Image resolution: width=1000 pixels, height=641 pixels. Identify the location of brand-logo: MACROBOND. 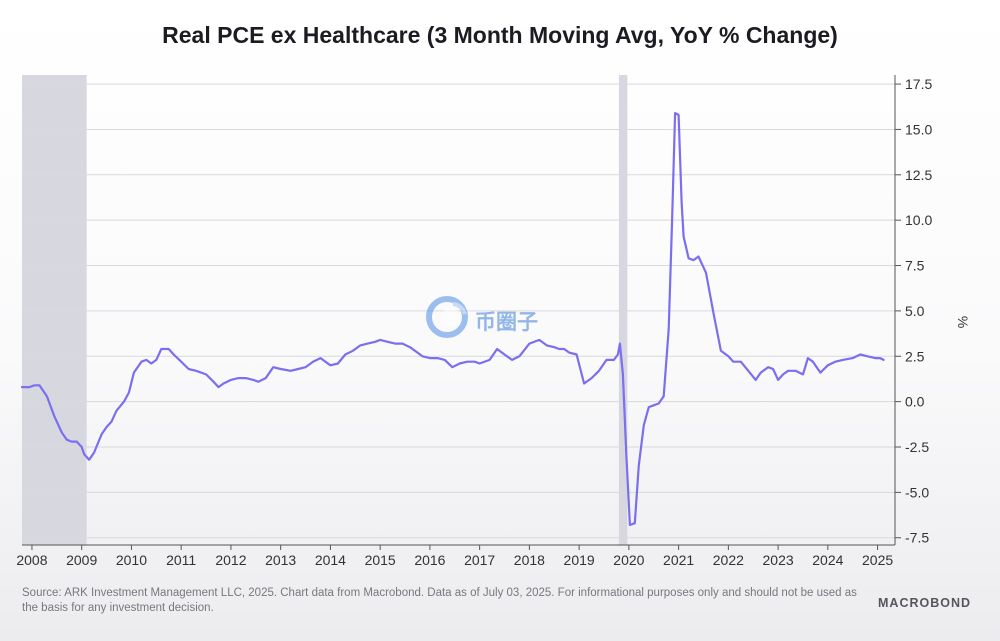
(925, 603).